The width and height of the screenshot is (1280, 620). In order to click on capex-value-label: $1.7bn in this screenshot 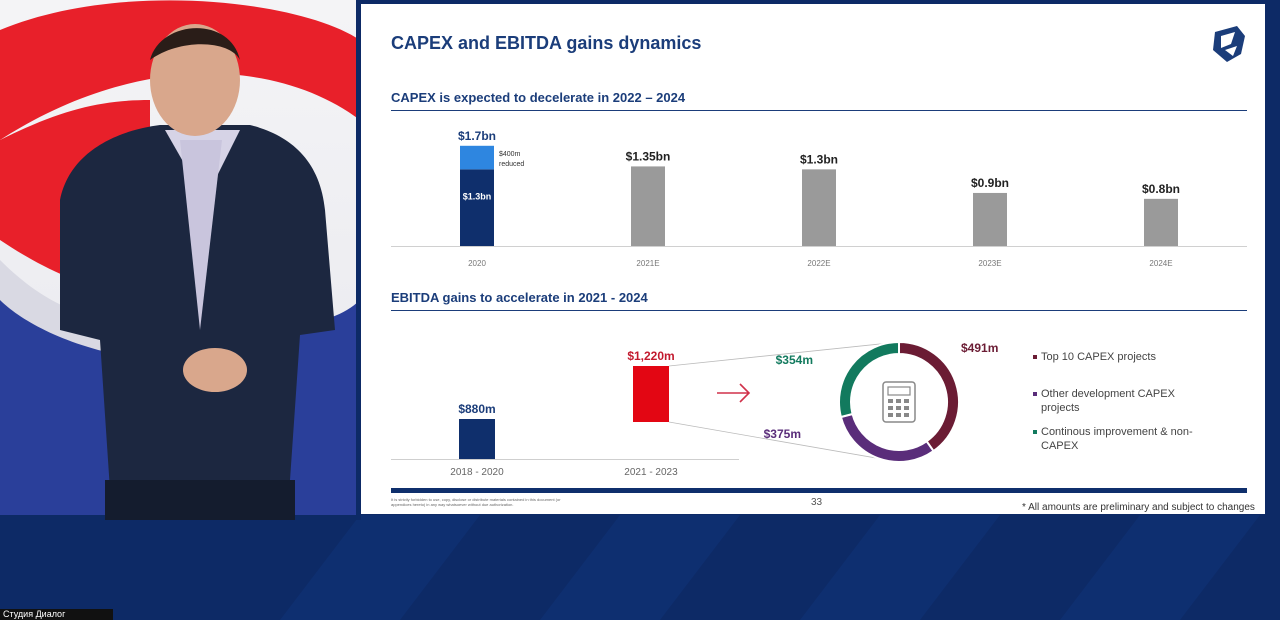, I will do `click(477, 136)`.